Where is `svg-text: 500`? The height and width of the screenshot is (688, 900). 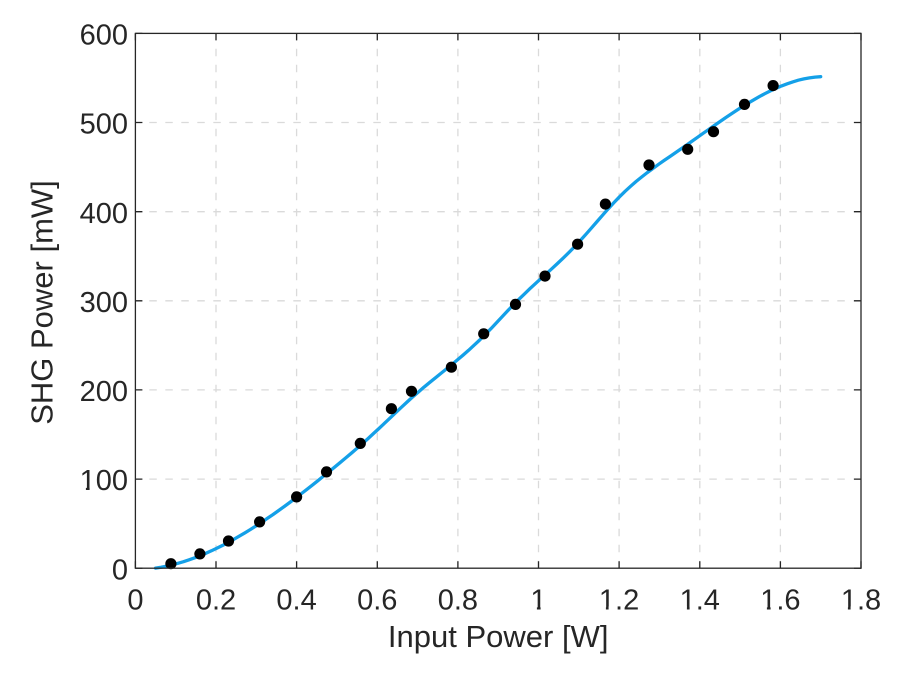 svg-text: 500 is located at coordinates (104, 125).